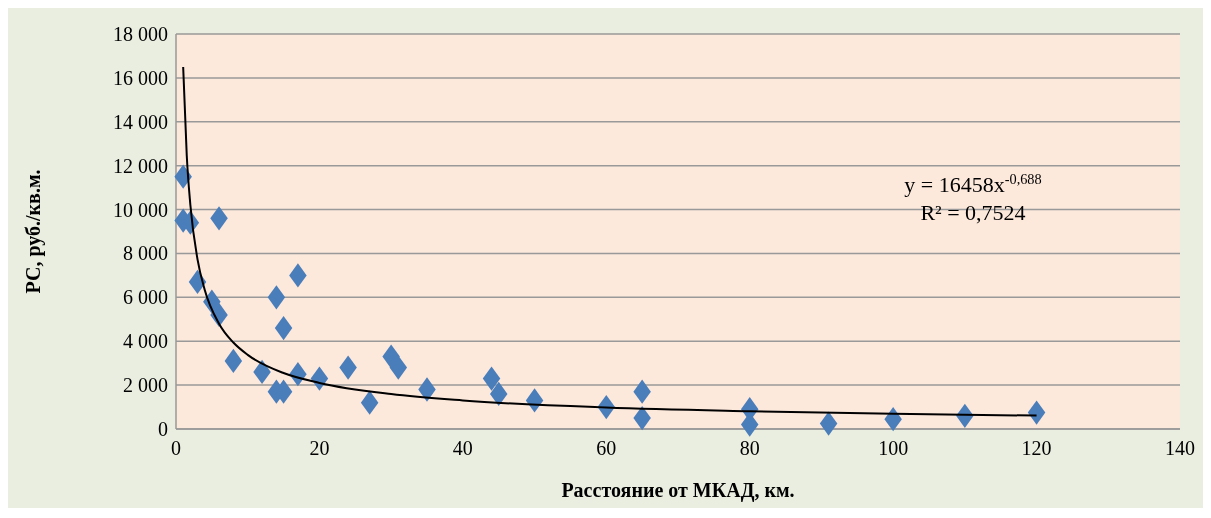  Describe the element at coordinates (145, 385) in the screenshot. I see `y-tick-label: 2 000` at that location.